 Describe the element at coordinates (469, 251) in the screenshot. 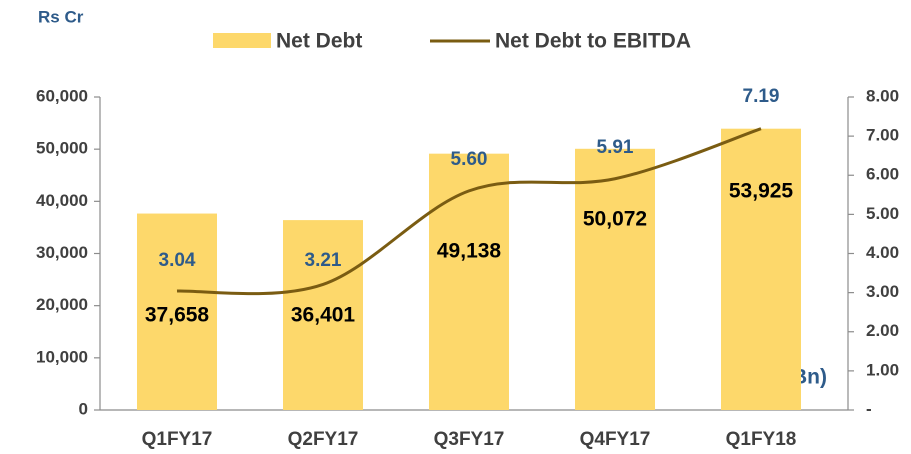

I see `bar-value-label: 49,138` at that location.